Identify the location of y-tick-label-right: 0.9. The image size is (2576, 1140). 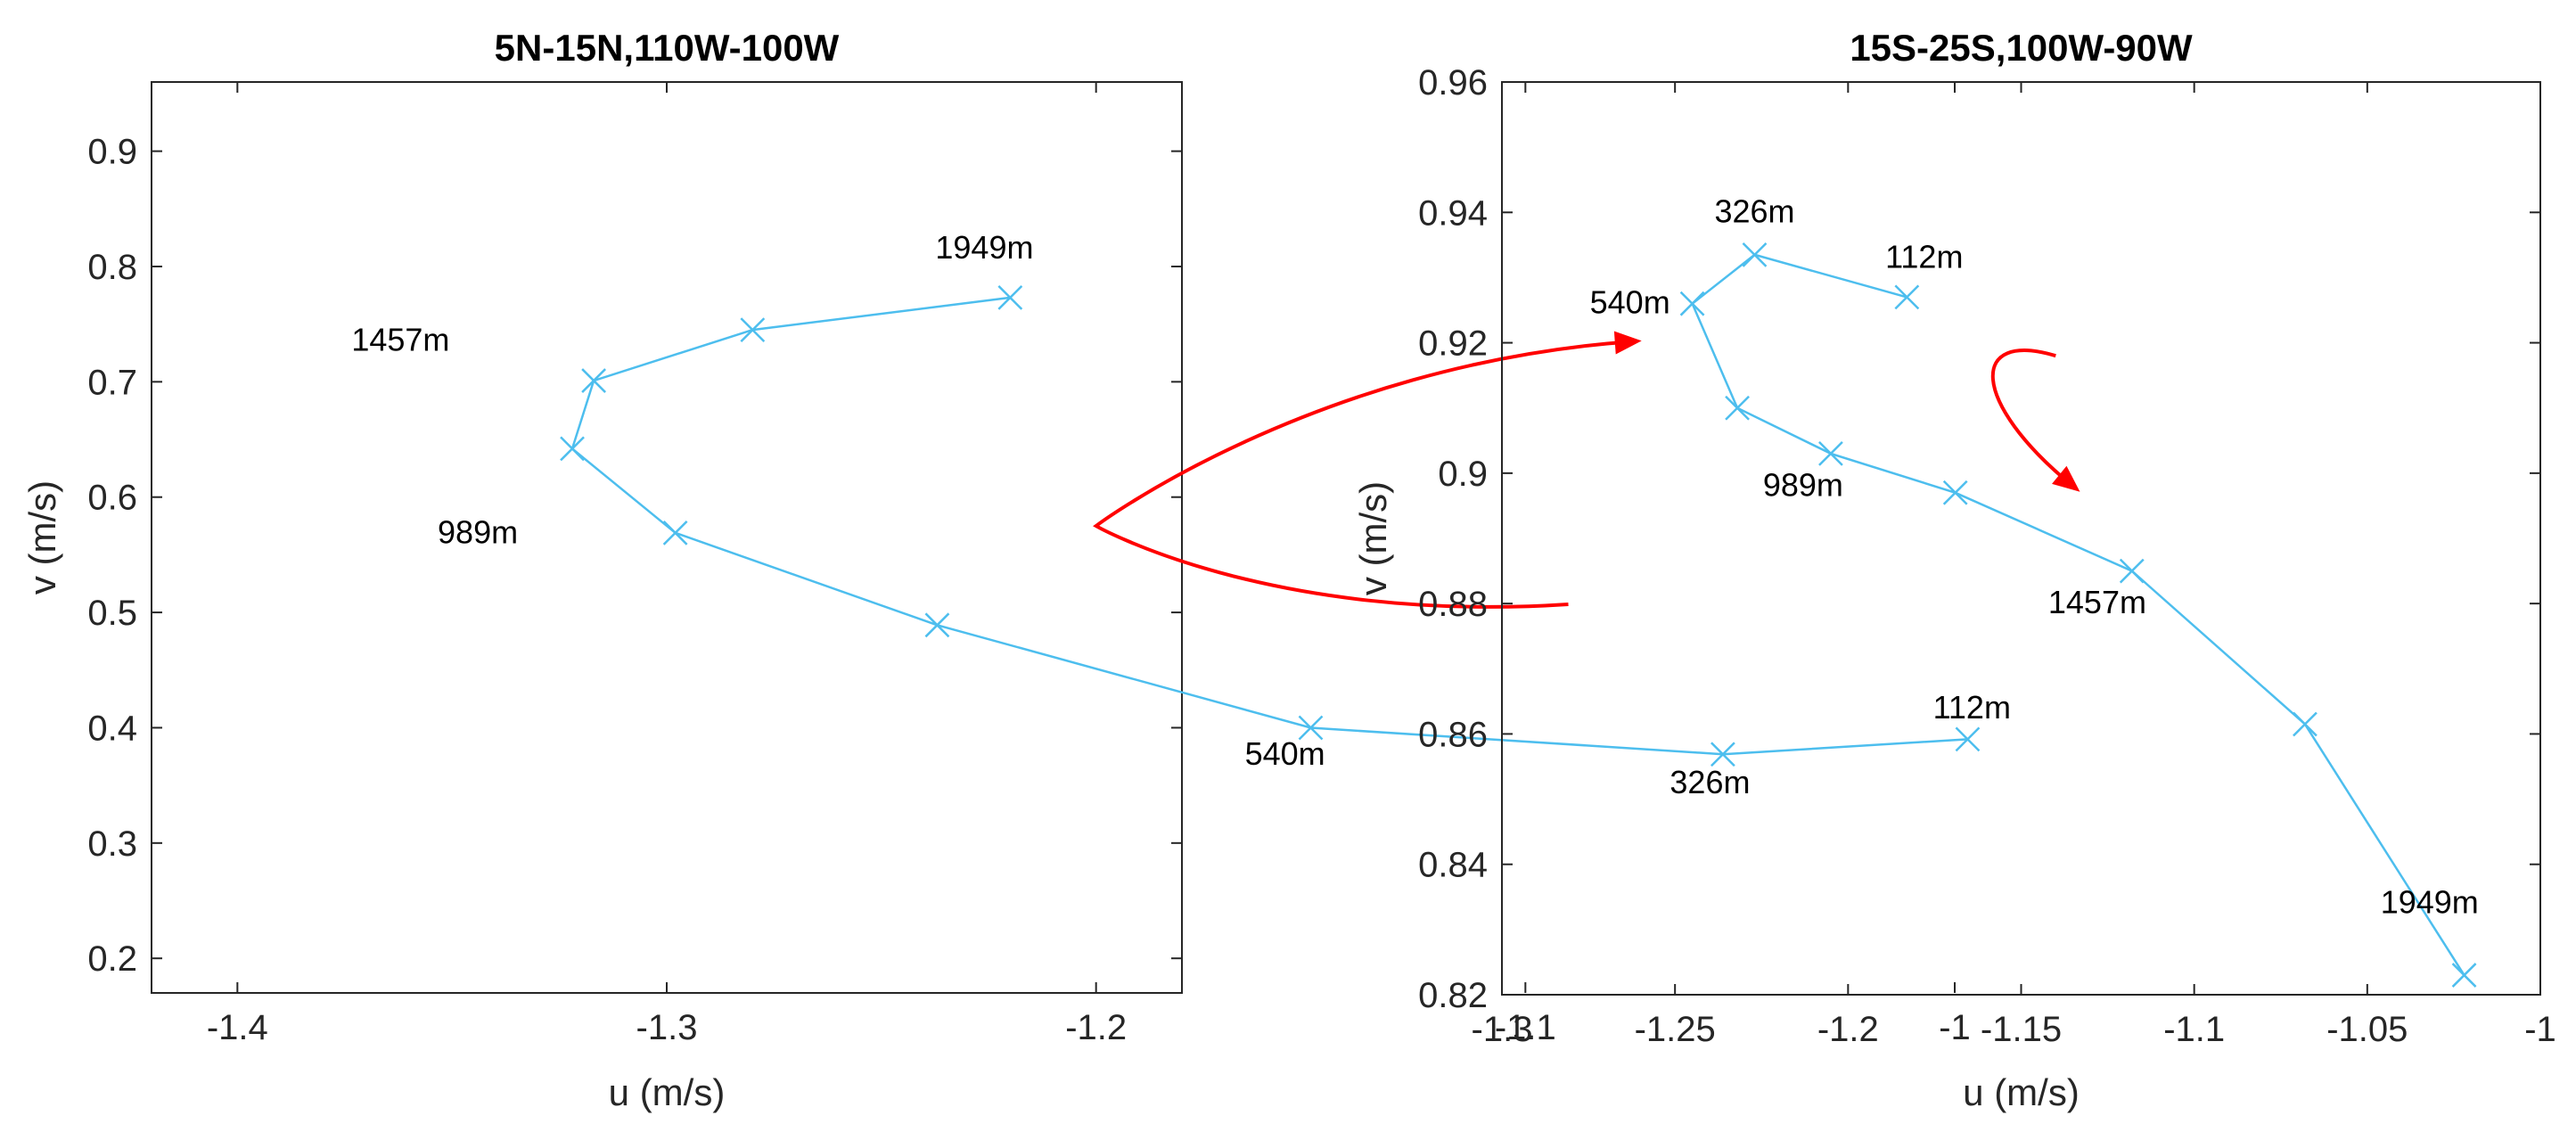
(1463, 475).